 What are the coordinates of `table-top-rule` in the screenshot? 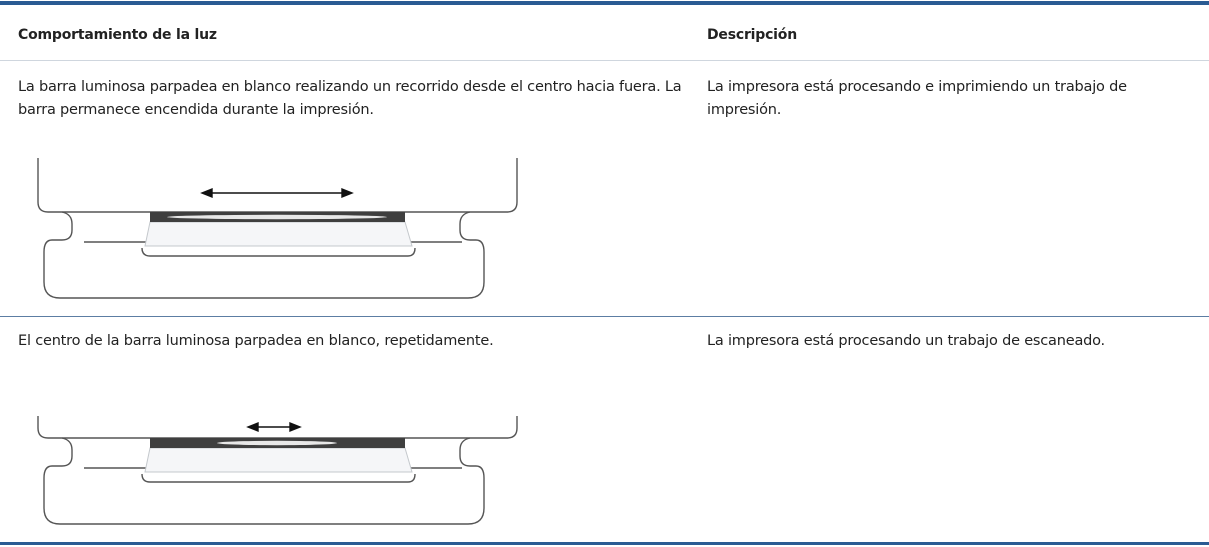 It's located at (604, 3).